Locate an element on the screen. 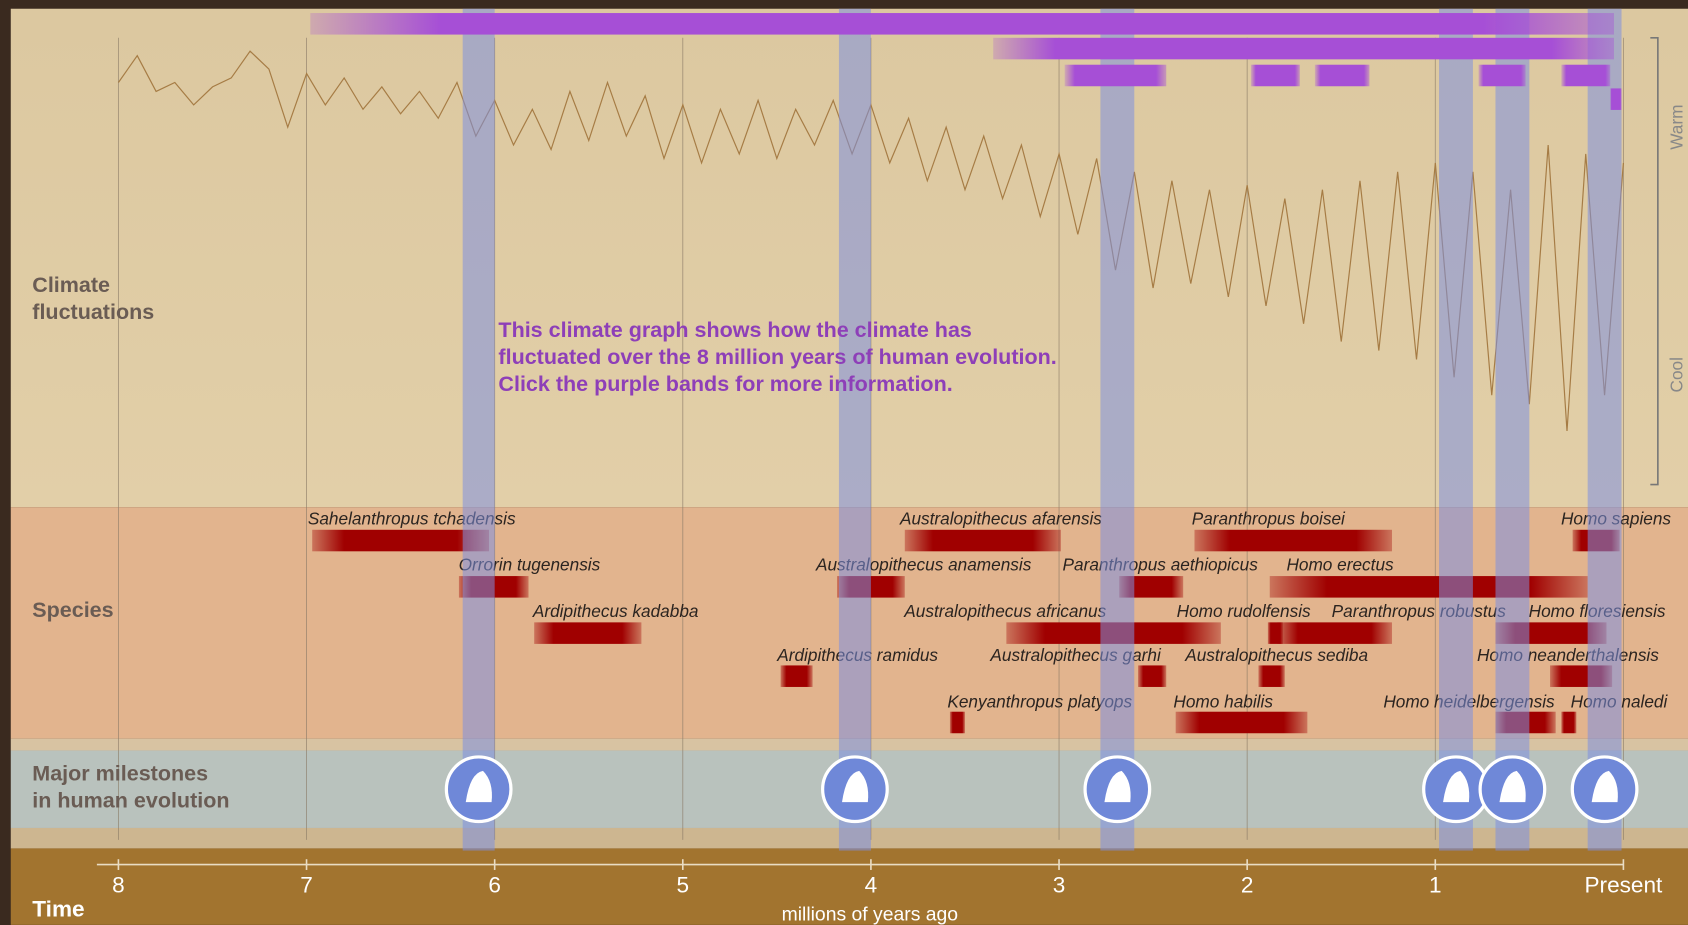 This screenshot has height=925, width=1688. tick-label: Present is located at coordinates (1623, 885).